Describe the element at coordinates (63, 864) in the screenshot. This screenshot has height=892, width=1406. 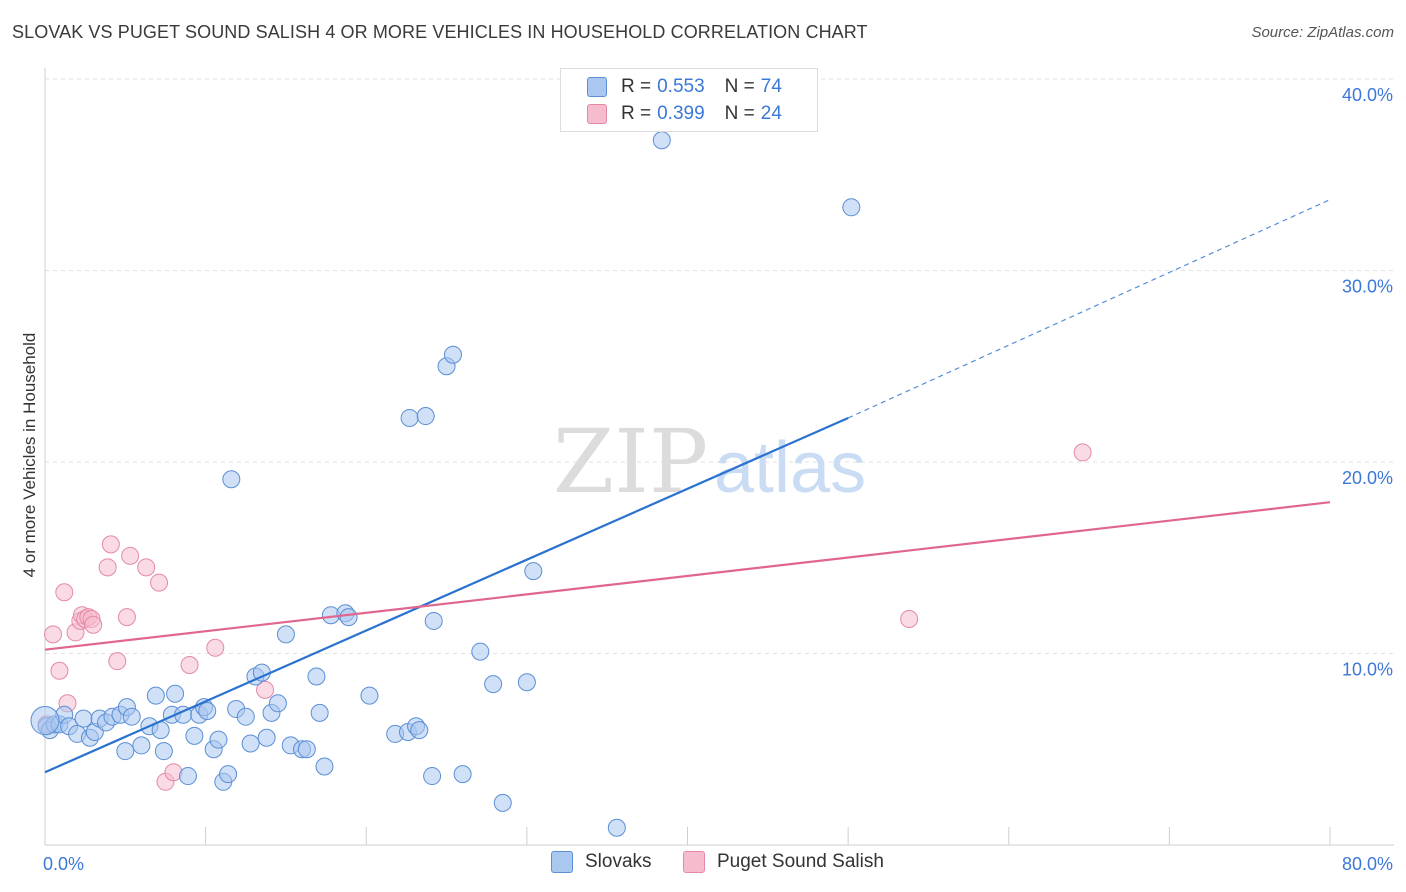
I see `x-tick-label: 0.0%` at that location.